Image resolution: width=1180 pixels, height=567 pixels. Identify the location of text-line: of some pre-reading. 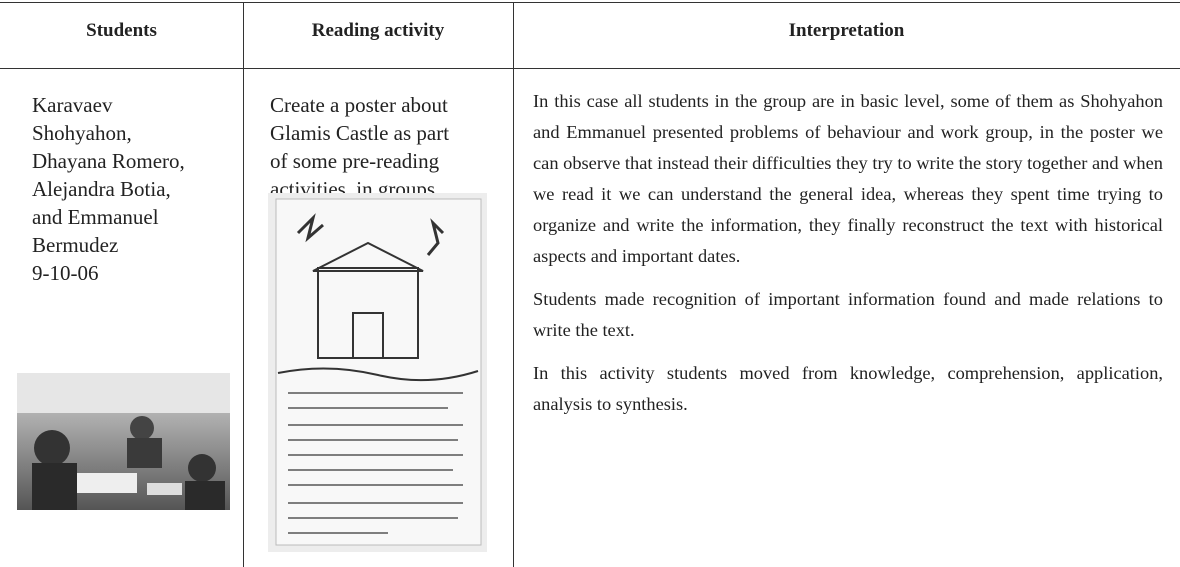
(355, 161).